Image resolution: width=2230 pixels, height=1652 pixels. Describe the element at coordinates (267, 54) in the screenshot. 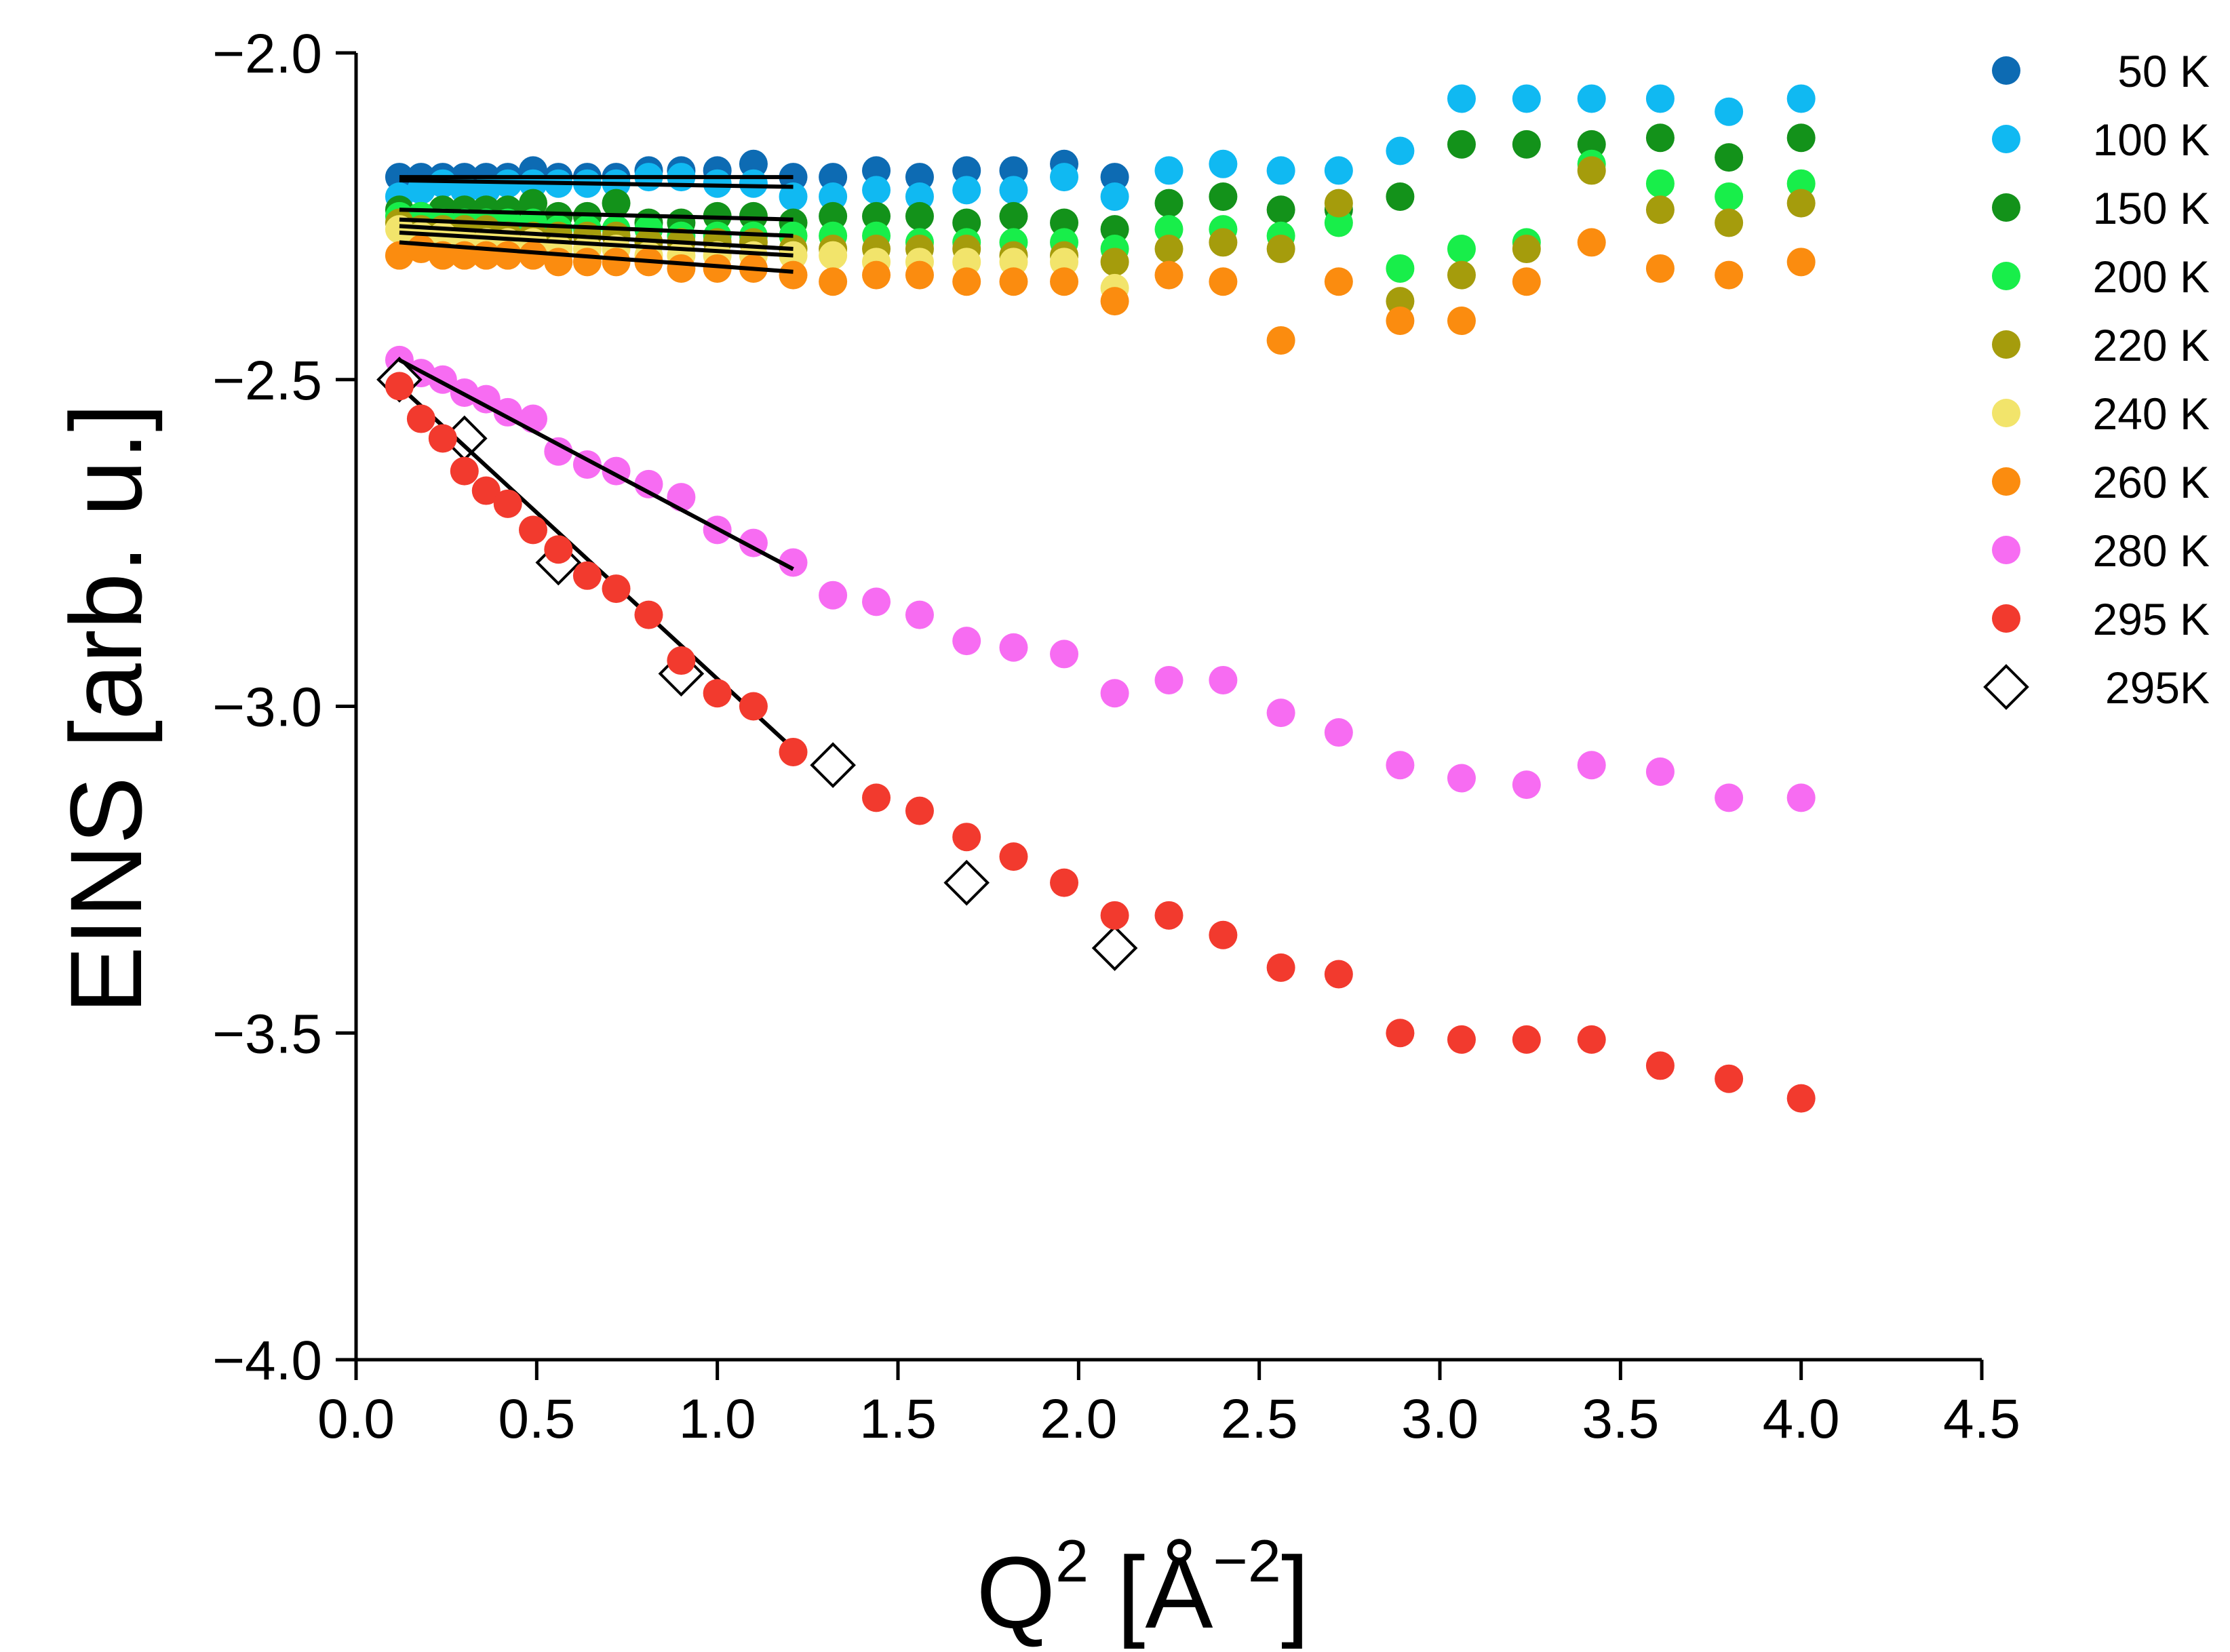

I see `y-tick-label: −2.0` at that location.